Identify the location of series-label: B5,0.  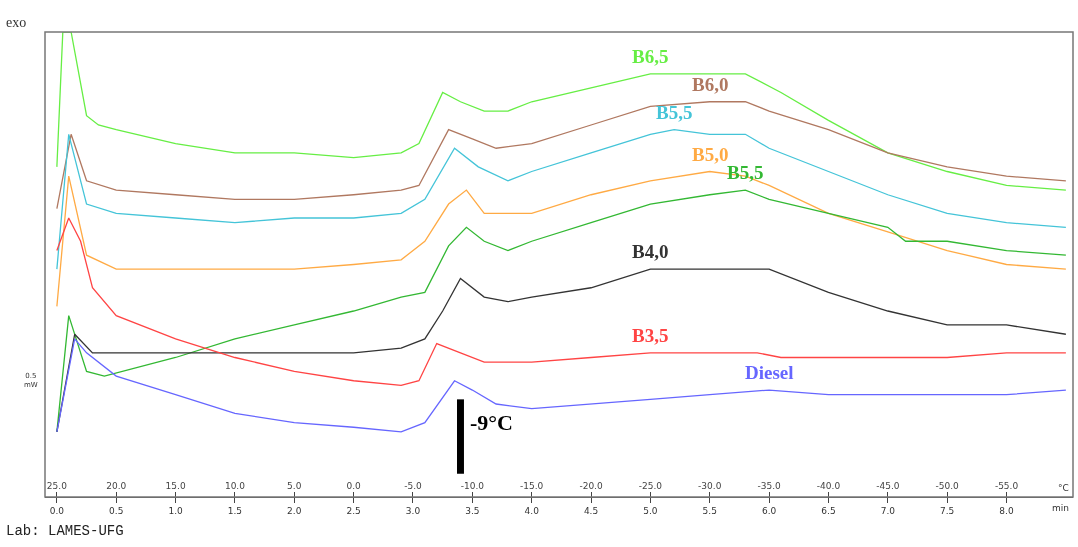
(710, 154).